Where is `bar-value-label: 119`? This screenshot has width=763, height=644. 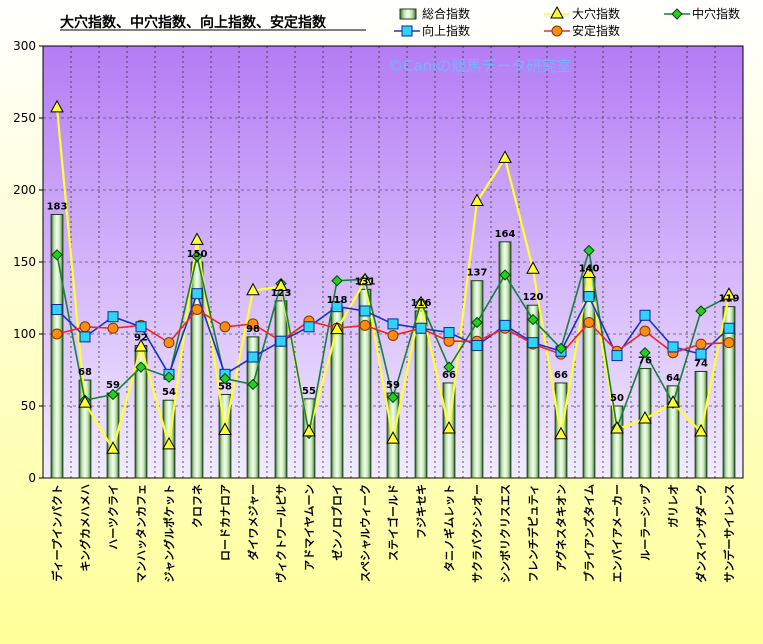
bar-value-label: 119 is located at coordinates (729, 299).